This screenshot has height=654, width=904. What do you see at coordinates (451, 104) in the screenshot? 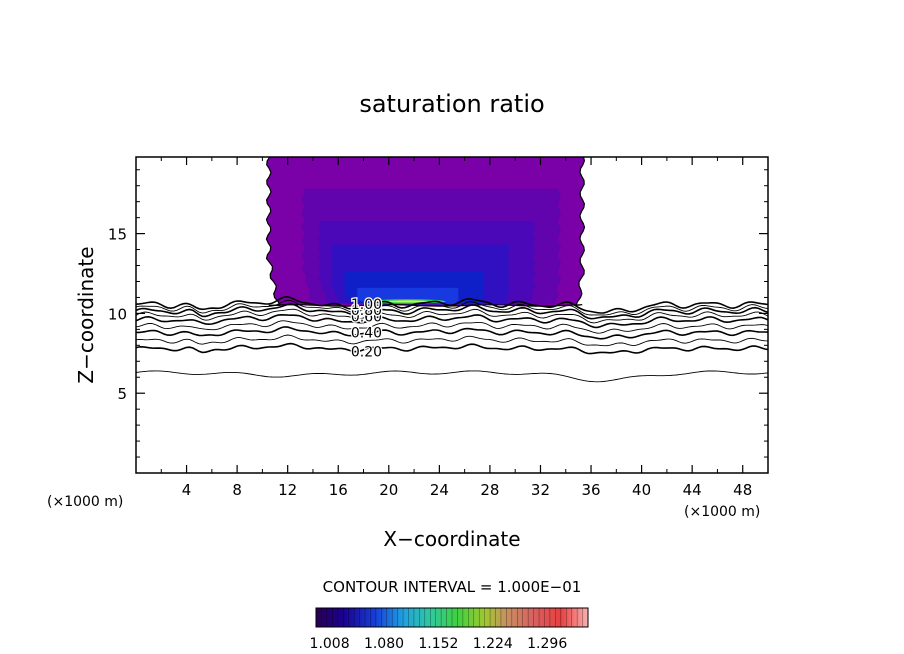
I see `chart-title: saturation ratio` at bounding box center [451, 104].